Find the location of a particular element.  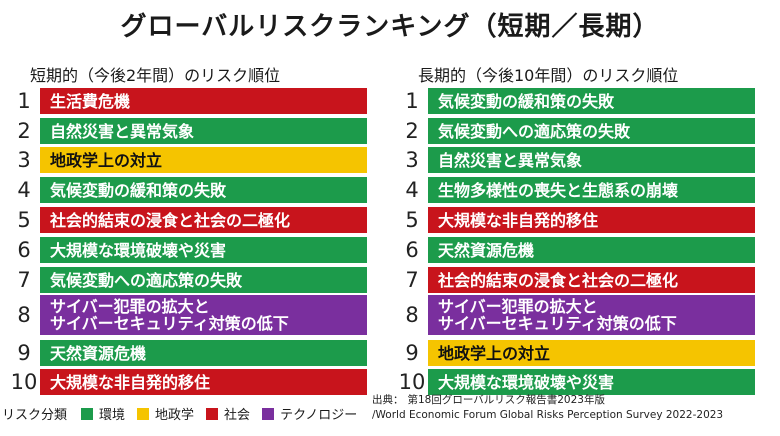

ranking-row: 2 自然災害と異常気象 is located at coordinates (188, 131).